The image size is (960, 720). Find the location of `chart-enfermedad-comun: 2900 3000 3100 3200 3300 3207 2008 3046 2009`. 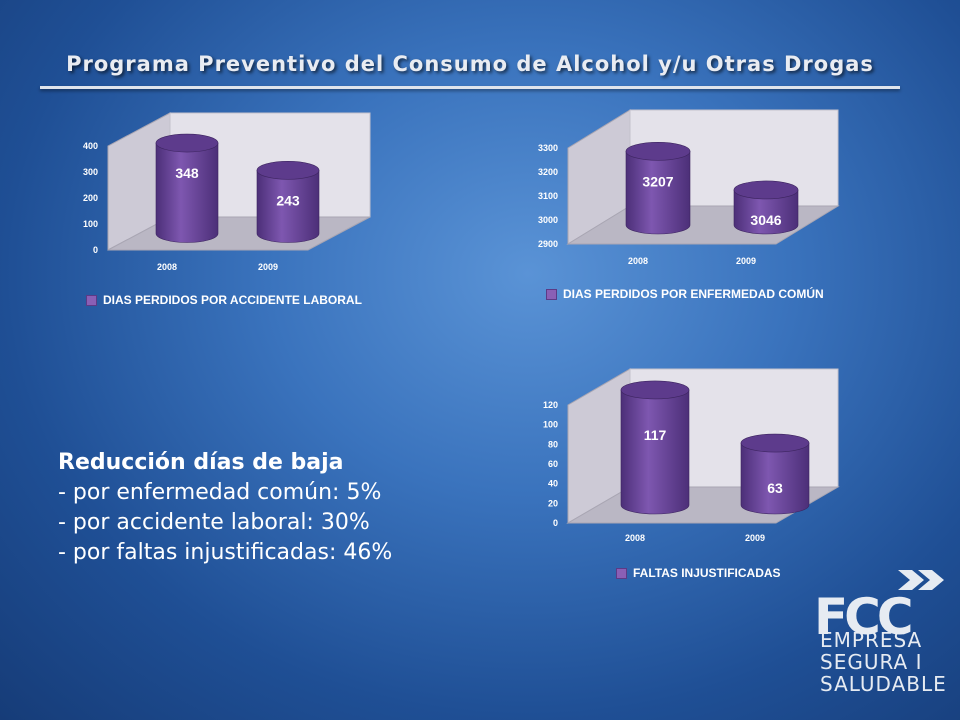

chart-enfermedad-comun: 2900 3000 3100 3200 3300 3207 2008 3046 2009 is located at coordinates (690, 185).